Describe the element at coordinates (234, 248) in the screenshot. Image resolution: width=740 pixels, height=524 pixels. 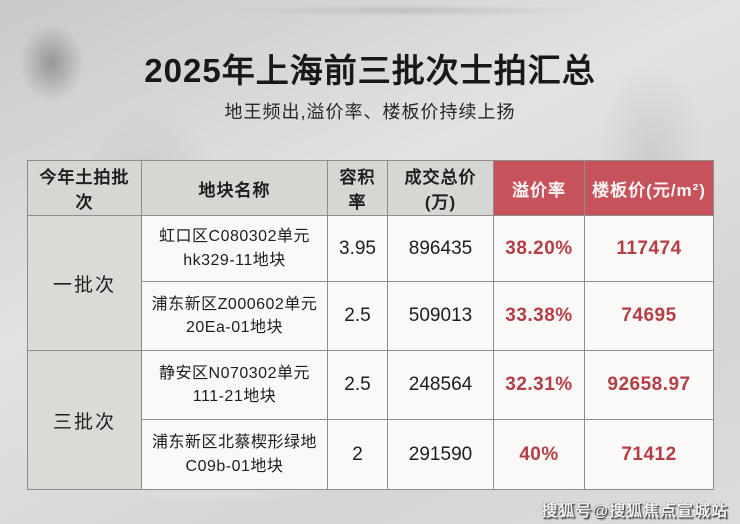
I see `plot-name-cell: 虹口区C080302单元 hk329-11地块` at that location.